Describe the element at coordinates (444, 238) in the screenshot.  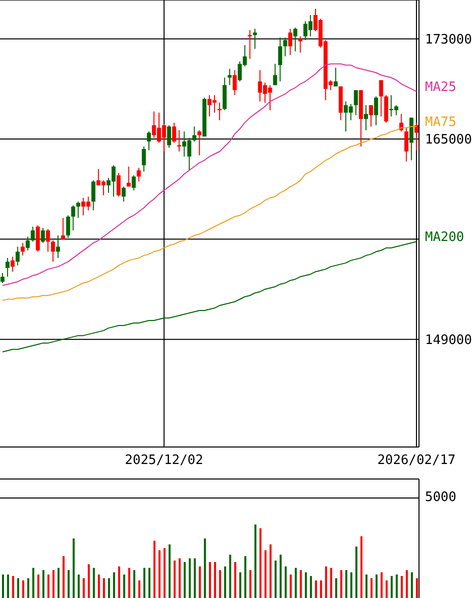
I see `series-label: MA200` at that location.